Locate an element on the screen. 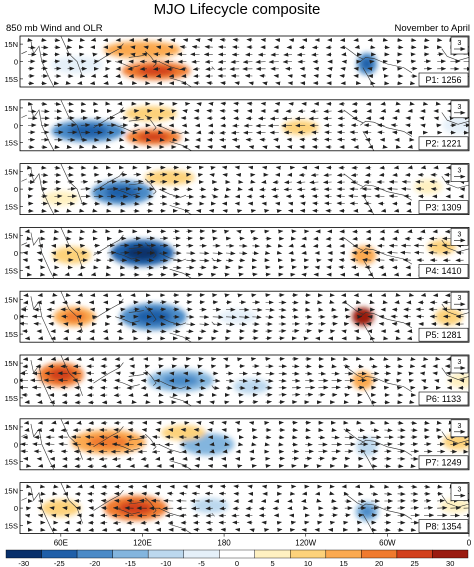 This screenshot has width=474, height=567. lat-label: 15N is located at coordinates (11, 172).